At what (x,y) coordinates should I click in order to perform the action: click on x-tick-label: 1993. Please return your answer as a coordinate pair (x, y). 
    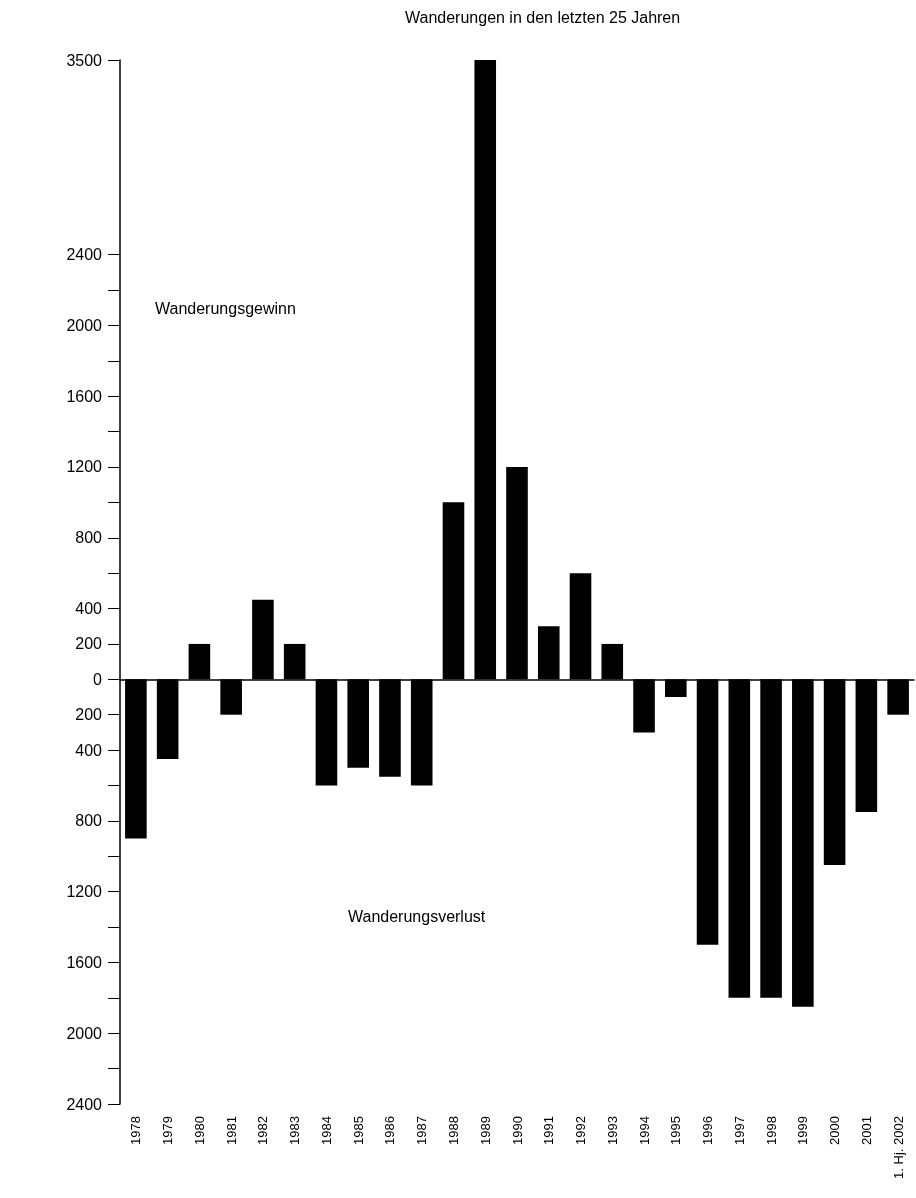
    Looking at the image, I should click on (612, 1130).